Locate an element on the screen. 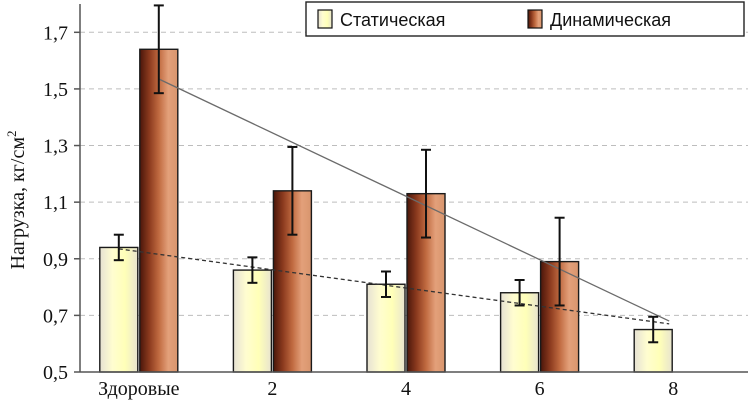 The height and width of the screenshot is (401, 752). legend-label: Динамическая is located at coordinates (610, 20).